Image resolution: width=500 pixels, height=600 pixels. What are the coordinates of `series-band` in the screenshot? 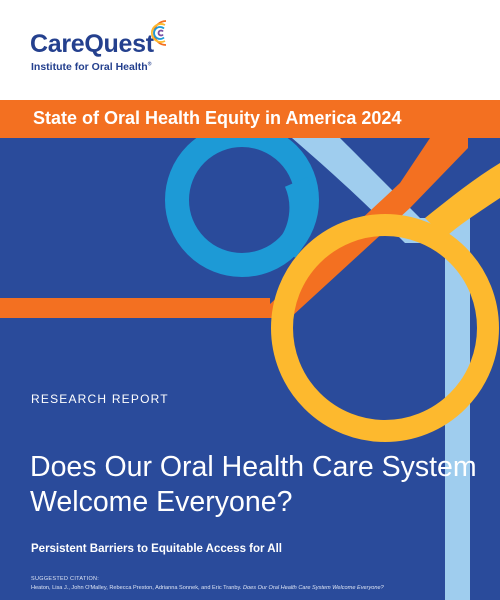 It's located at (250, 119).